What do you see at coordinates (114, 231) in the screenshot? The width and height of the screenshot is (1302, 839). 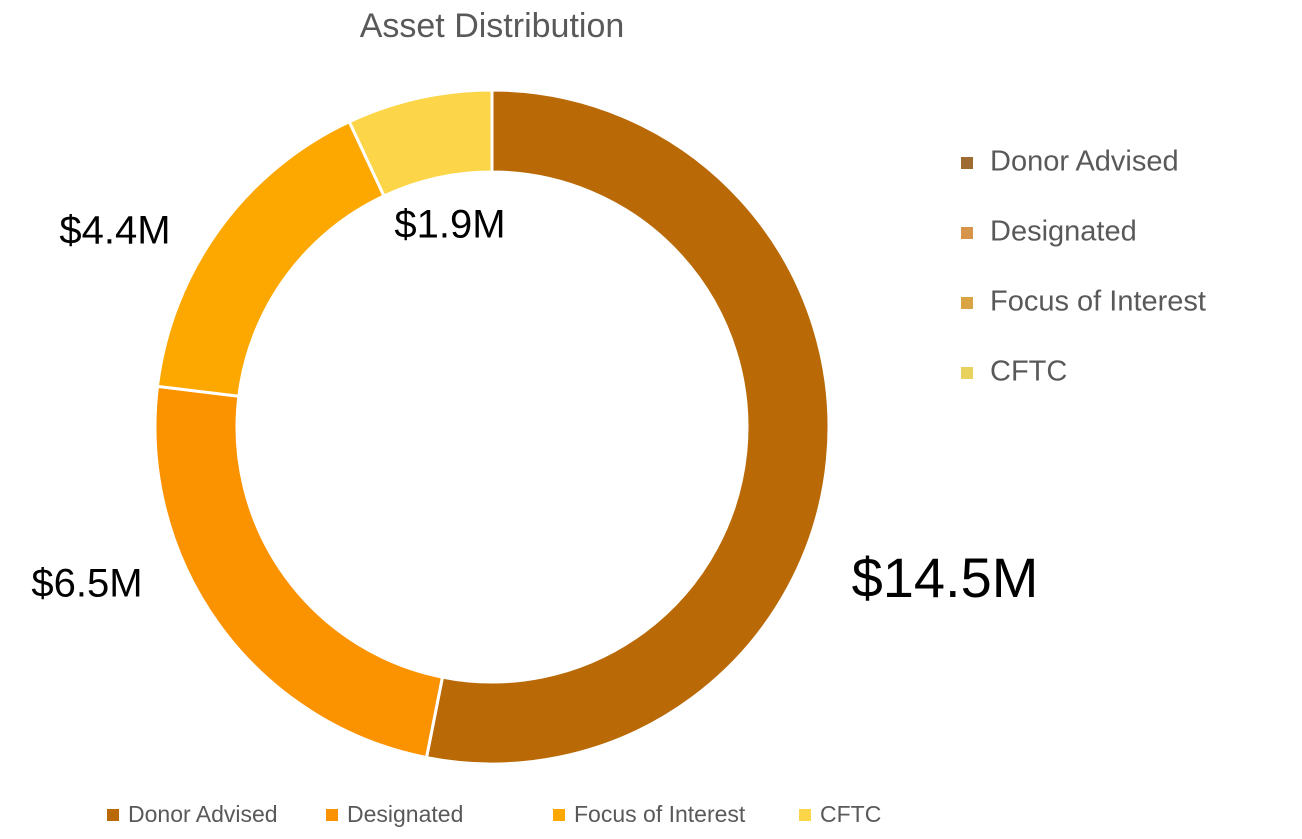 I see `data-label: $4.4M` at bounding box center [114, 231].